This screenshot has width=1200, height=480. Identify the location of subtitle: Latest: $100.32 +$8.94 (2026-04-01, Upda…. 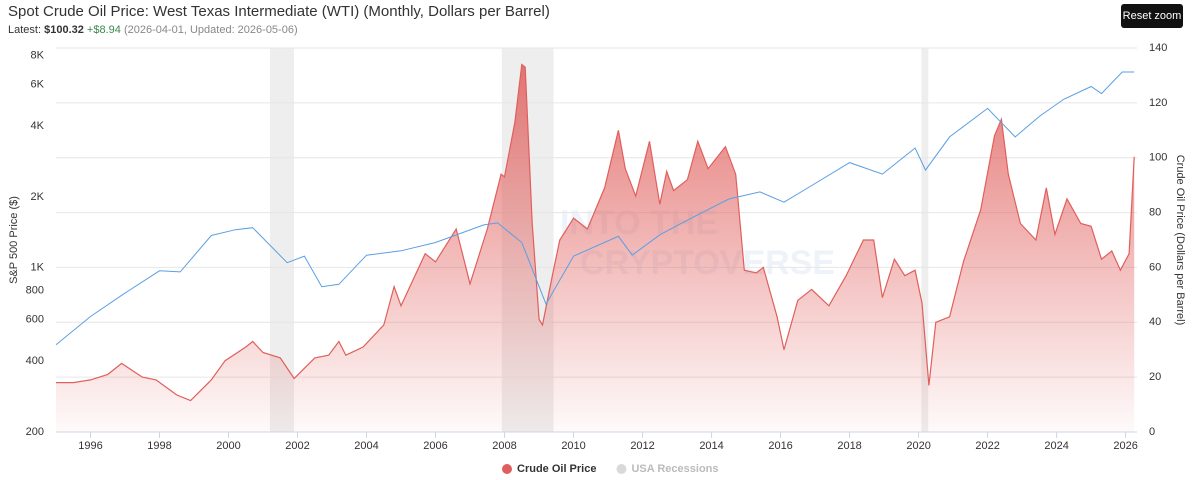
(153, 30).